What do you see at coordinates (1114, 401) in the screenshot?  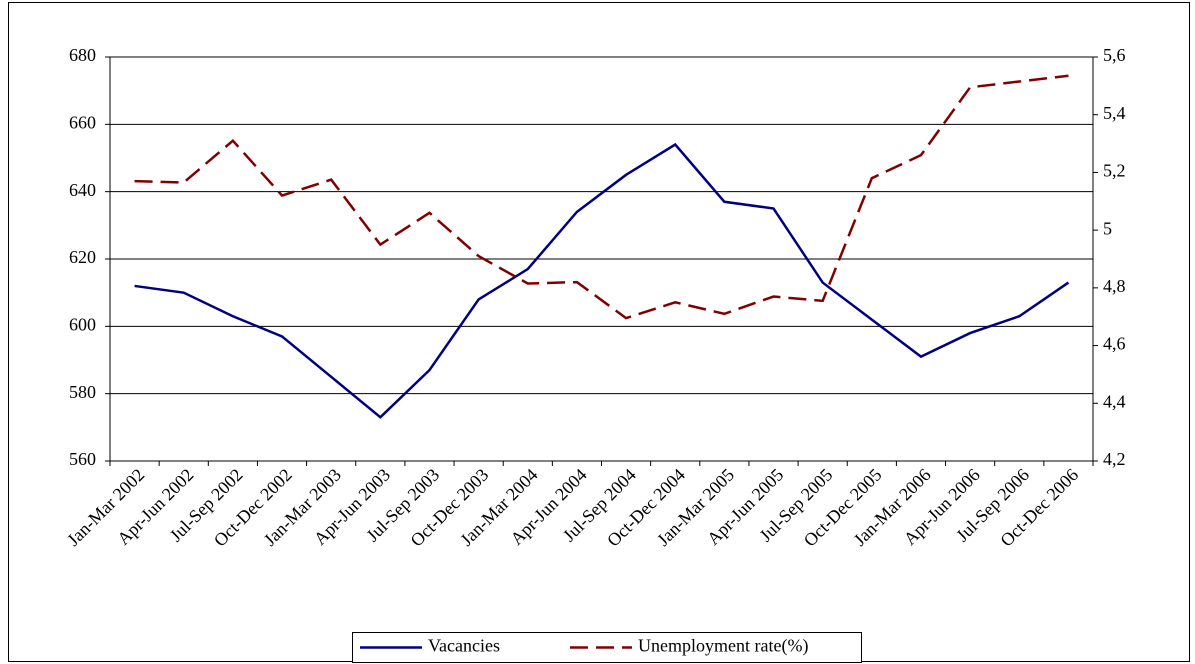 I see `y2-tick-label: 4,4` at bounding box center [1114, 401].